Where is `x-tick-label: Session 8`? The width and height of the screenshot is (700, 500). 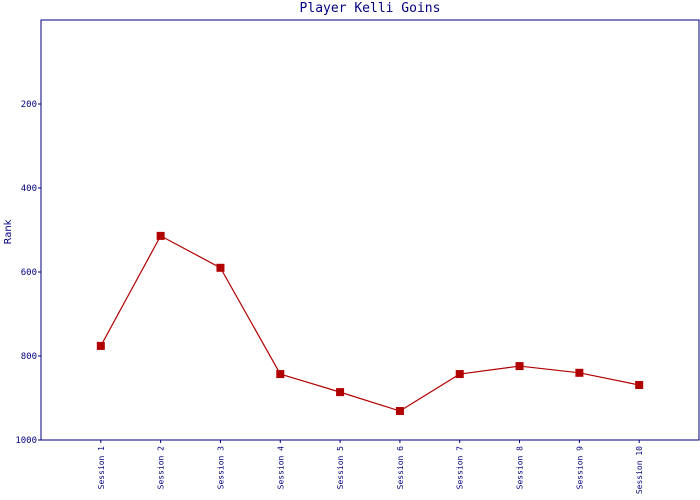 x-tick-label: Session 8 is located at coordinates (520, 468).